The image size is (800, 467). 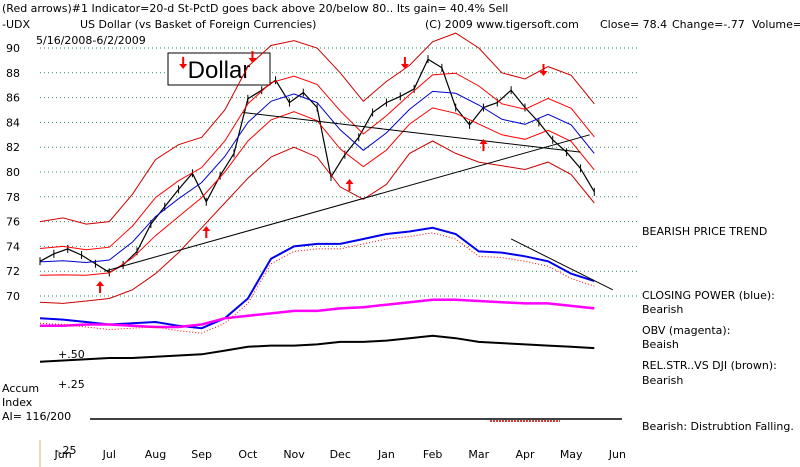 I want to click on x-tick-jul-1: Jul, so click(x=109, y=454).